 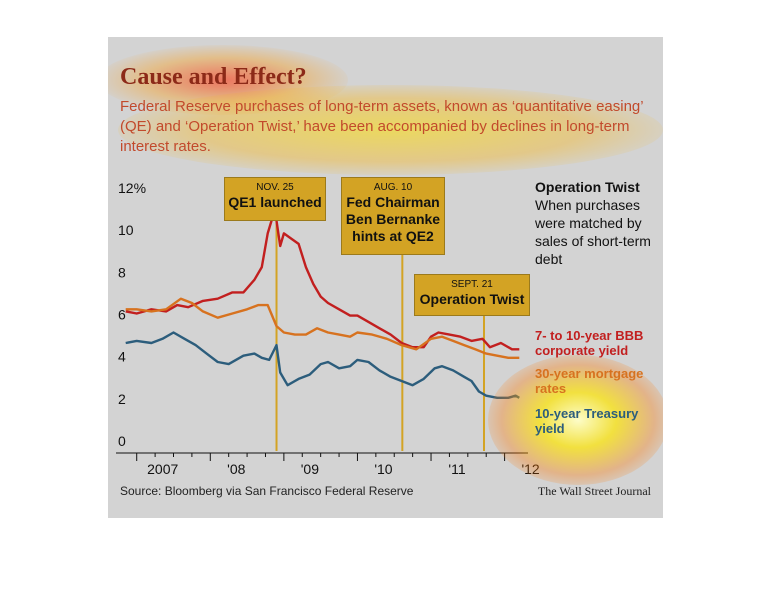 What do you see at coordinates (236, 469) in the screenshot?
I see `x-tick-label: '08` at bounding box center [236, 469].